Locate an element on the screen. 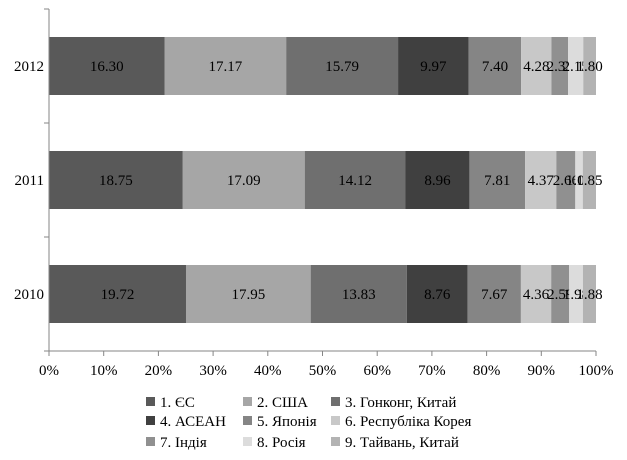  x-tick-label: 40% is located at coordinates (268, 371).